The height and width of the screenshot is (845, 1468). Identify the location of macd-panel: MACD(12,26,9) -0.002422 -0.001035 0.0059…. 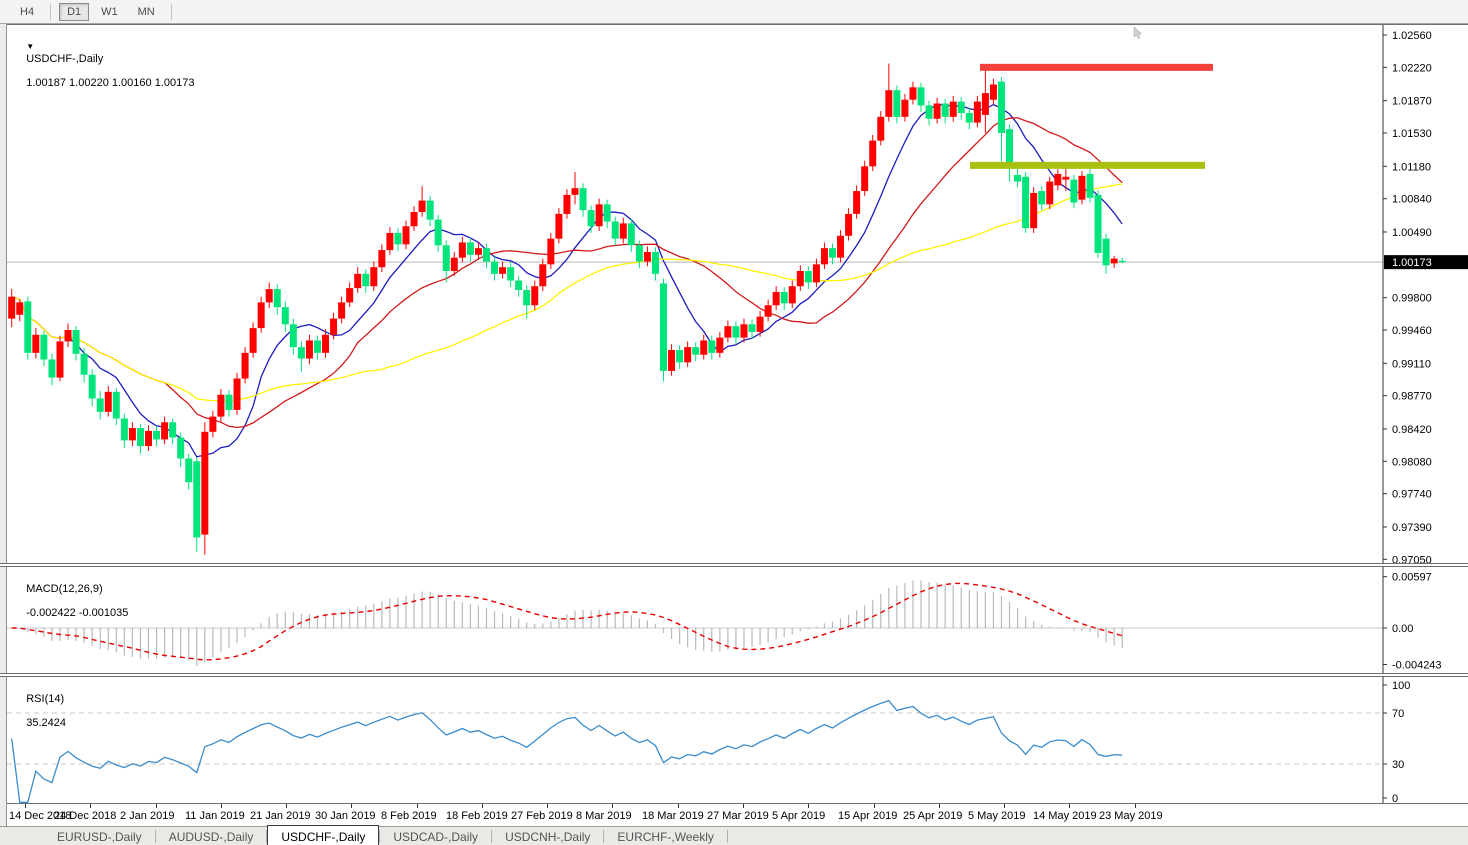
(737, 620).